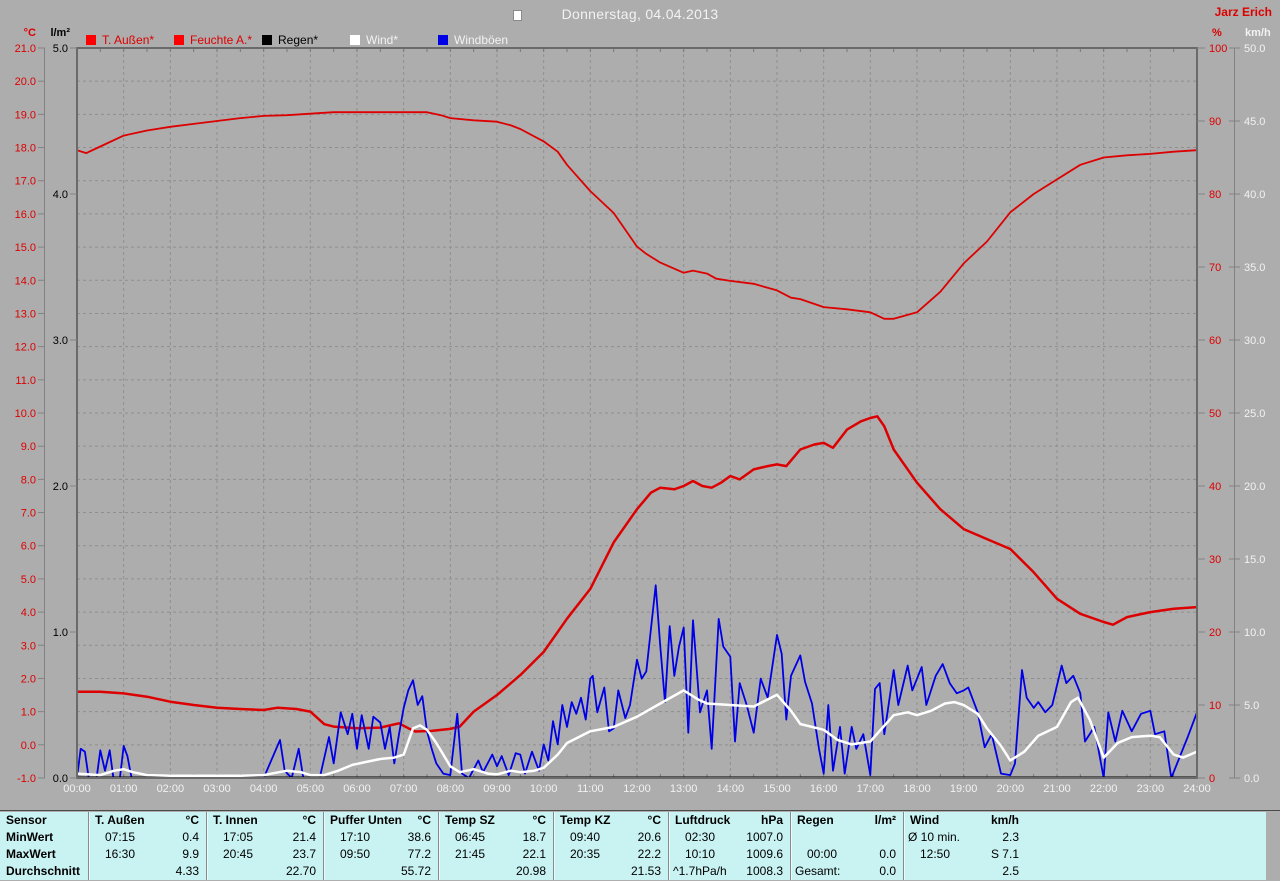 The height and width of the screenshot is (881, 1280). Describe the element at coordinates (404, 789) in the screenshot. I see `svg-text: 07:00` at that location.